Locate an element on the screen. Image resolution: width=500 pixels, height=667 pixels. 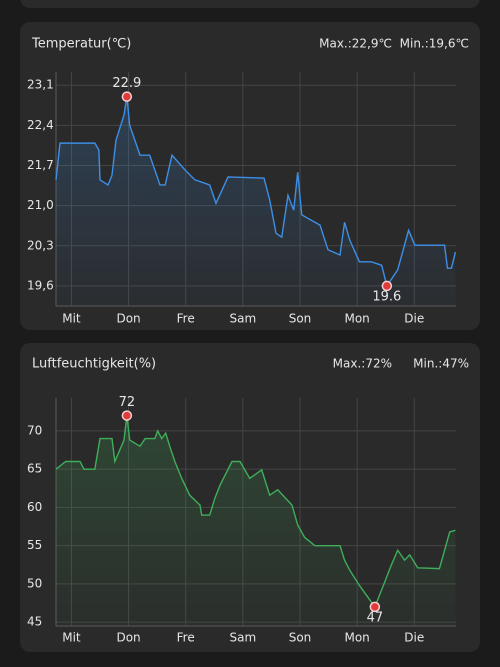
y-tick-label: 19,6 is located at coordinates (40, 285).